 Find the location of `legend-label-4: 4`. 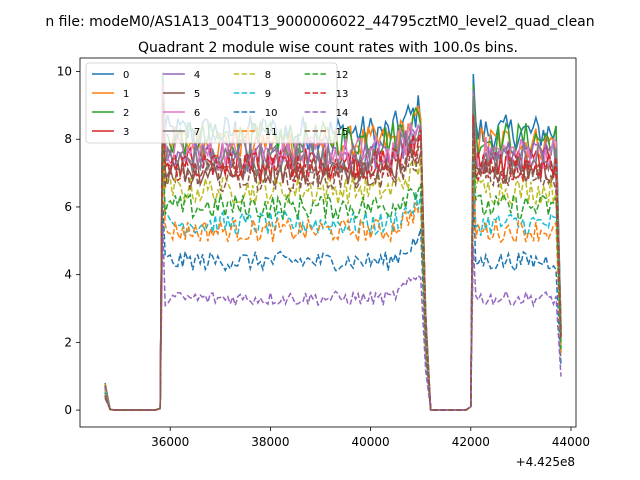

legend-label-4: 4 is located at coordinates (197, 75).